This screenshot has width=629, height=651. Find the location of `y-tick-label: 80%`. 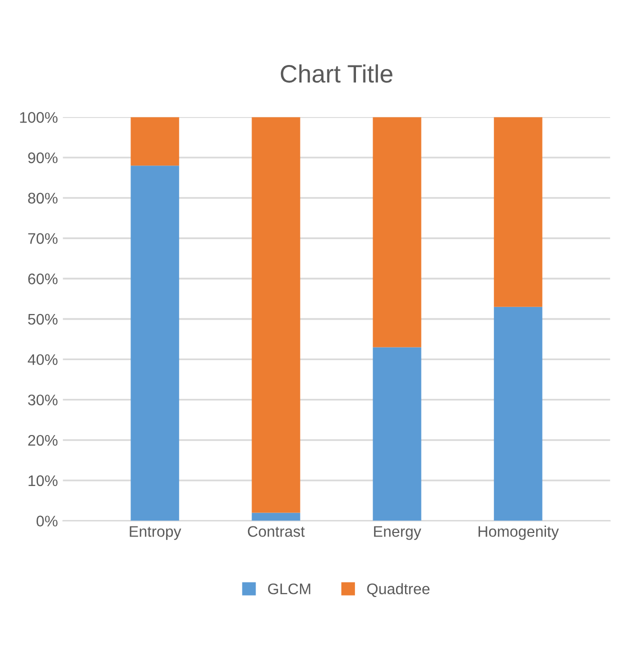

y-tick-label: 80% is located at coordinates (43, 198).